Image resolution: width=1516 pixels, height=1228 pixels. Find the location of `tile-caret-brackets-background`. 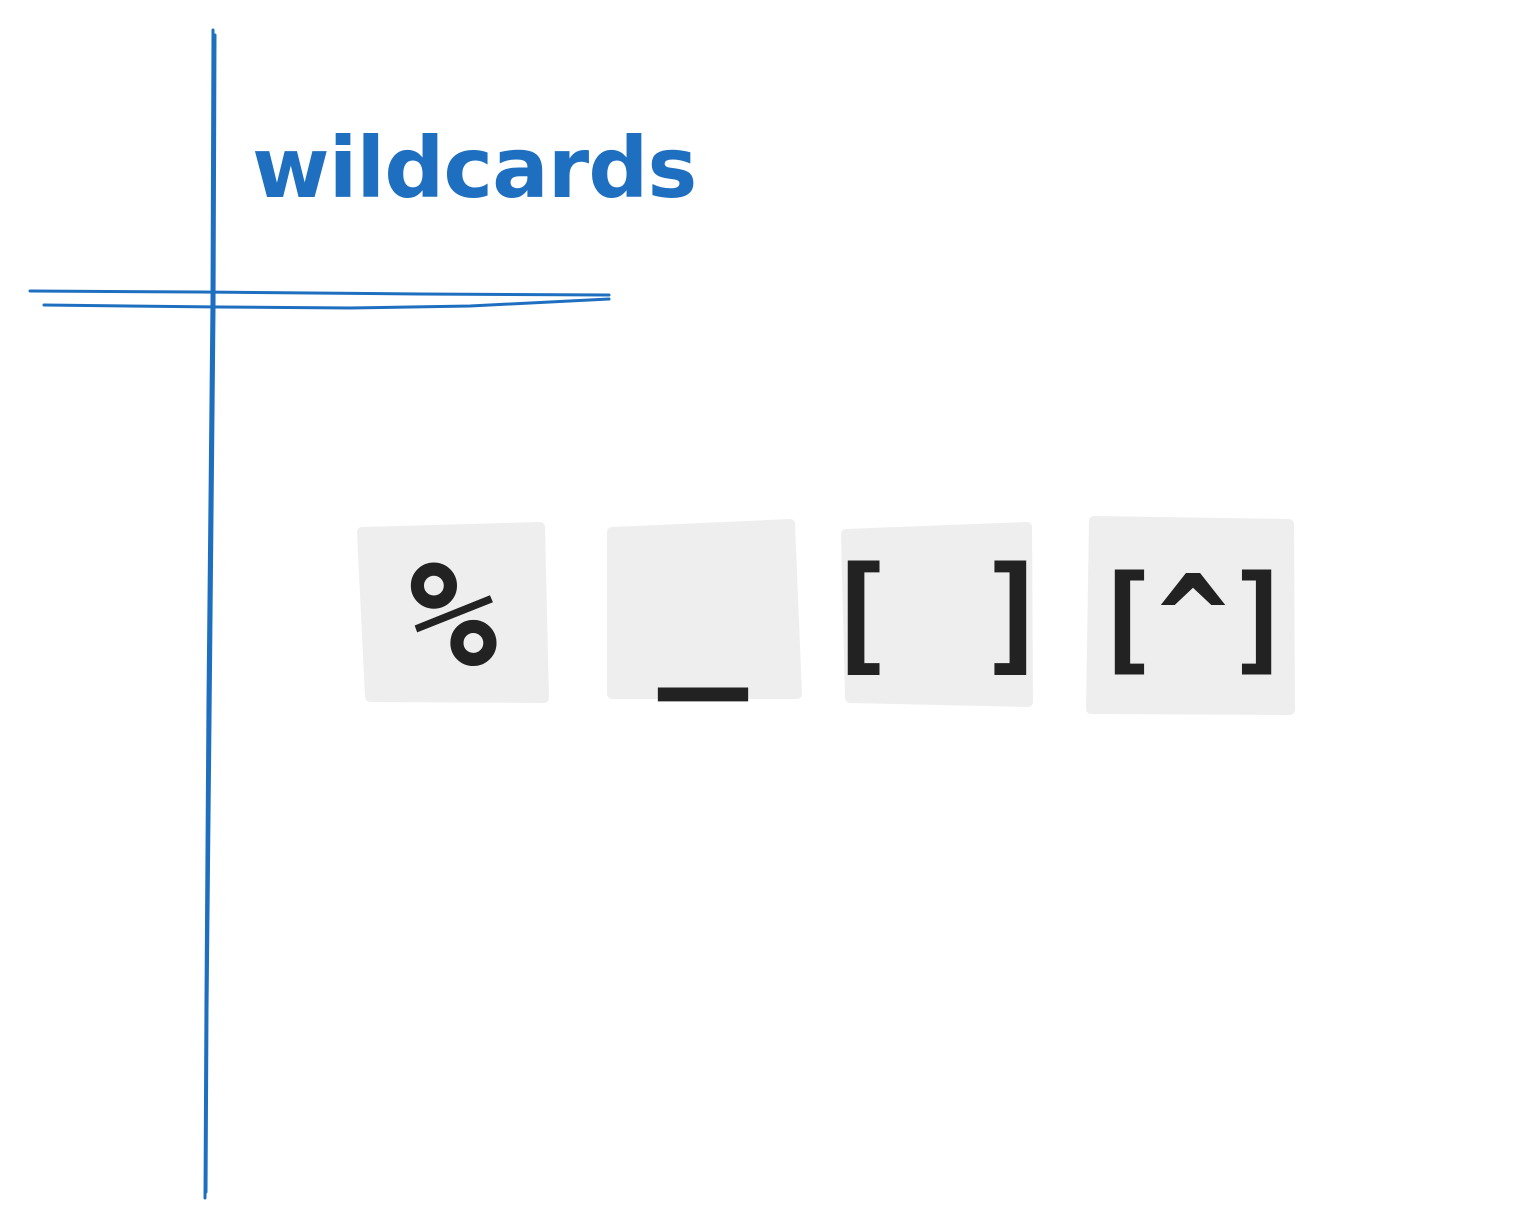

tile-caret-brackets-background is located at coordinates (1190, 615).